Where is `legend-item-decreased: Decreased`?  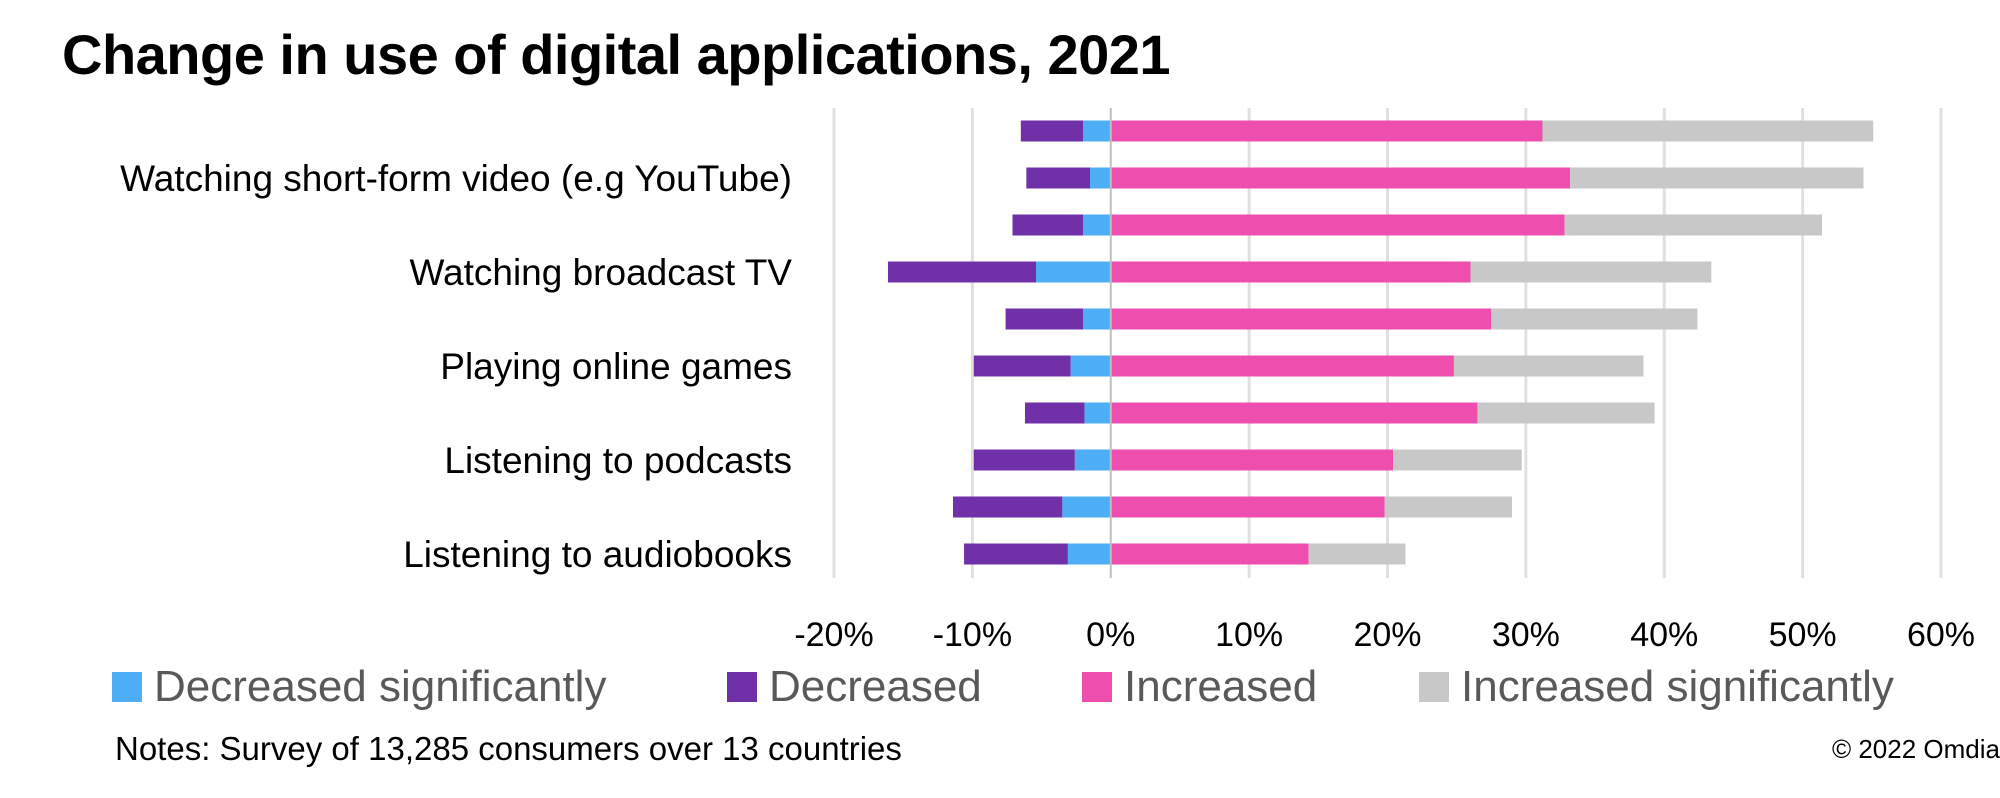
legend-item-decreased: Decreased is located at coordinates (854, 687).